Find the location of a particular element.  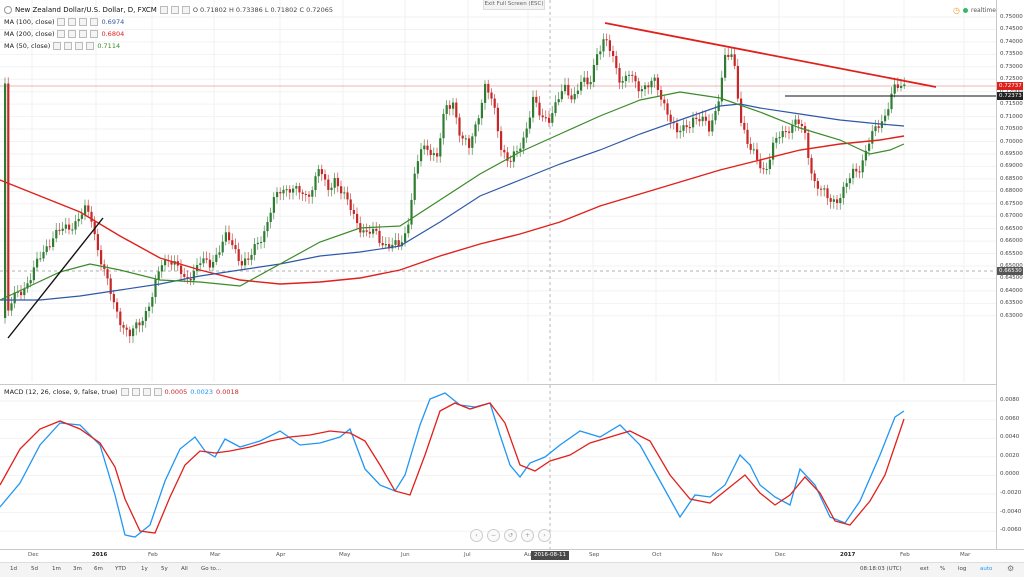

auto-toggle: auto is located at coordinates (986, 569).